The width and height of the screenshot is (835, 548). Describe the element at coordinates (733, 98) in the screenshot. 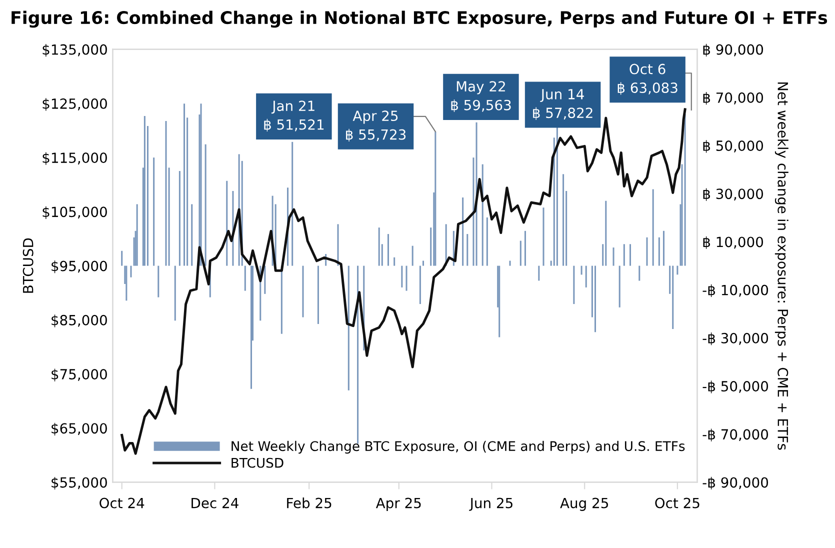

I see `y2-tick-label: ฿ 70,000` at that location.